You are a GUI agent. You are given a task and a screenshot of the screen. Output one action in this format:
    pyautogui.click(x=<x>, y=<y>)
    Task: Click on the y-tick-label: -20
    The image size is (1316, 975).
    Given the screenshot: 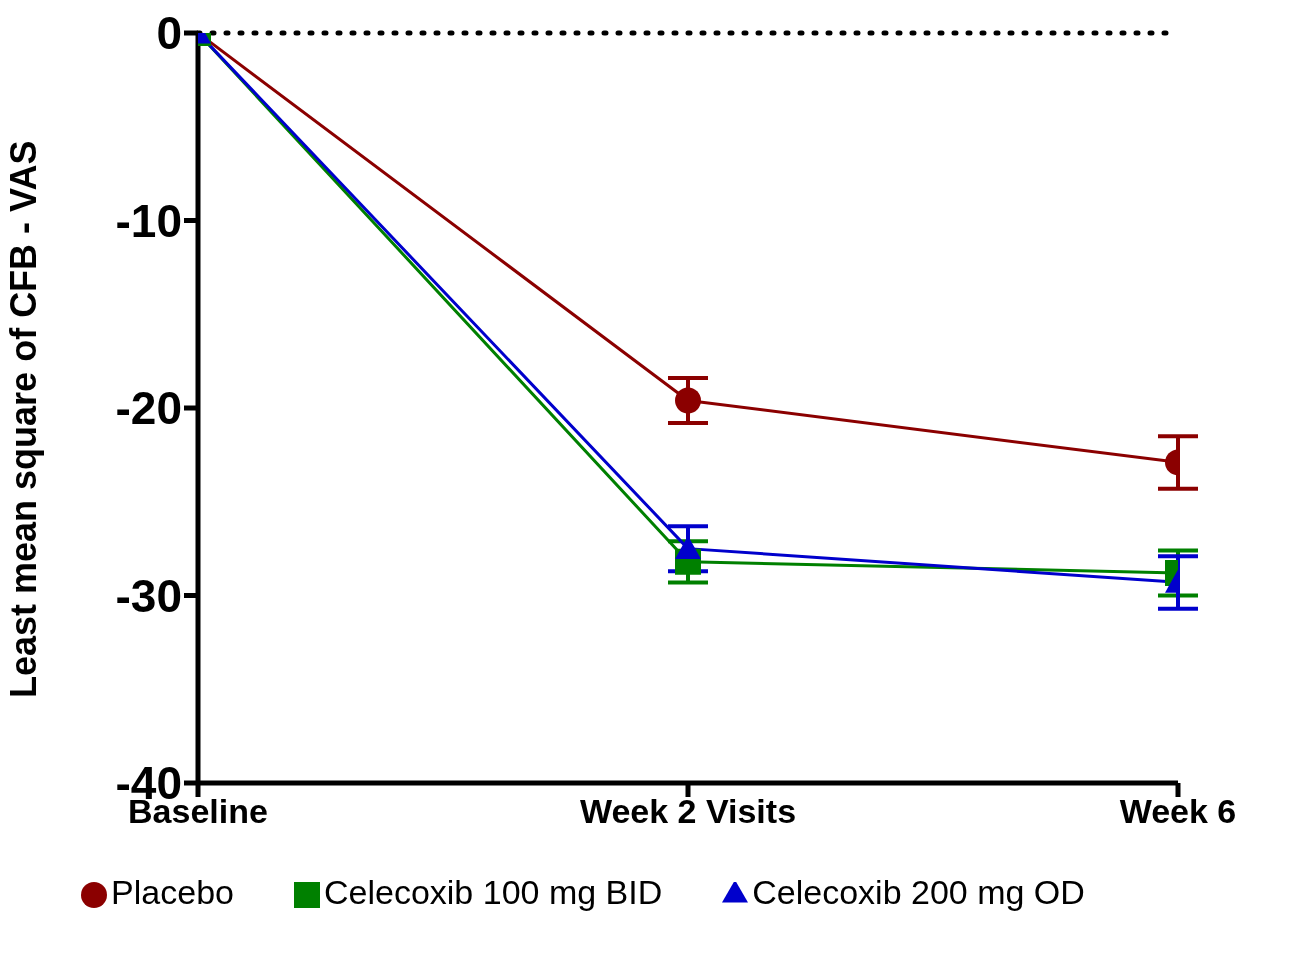 What is the action you would take?
    pyautogui.click(x=148, y=408)
    